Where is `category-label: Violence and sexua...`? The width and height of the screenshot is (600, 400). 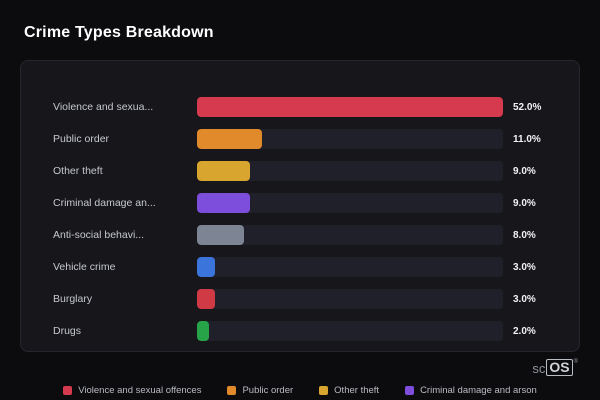 category-label: Violence and sexua... is located at coordinates (103, 107).